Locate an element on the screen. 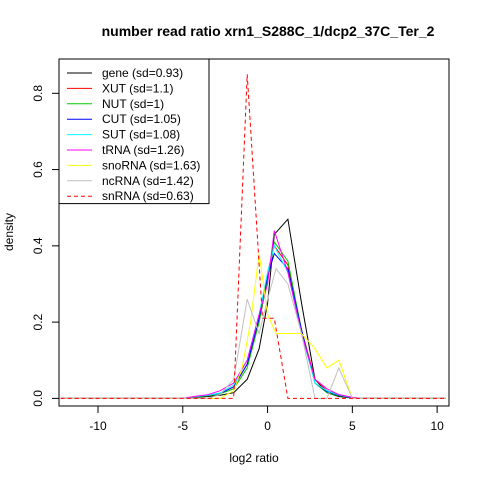 The height and width of the screenshot is (480, 480). legend-label: NUT (sd=1) is located at coordinates (133, 104).